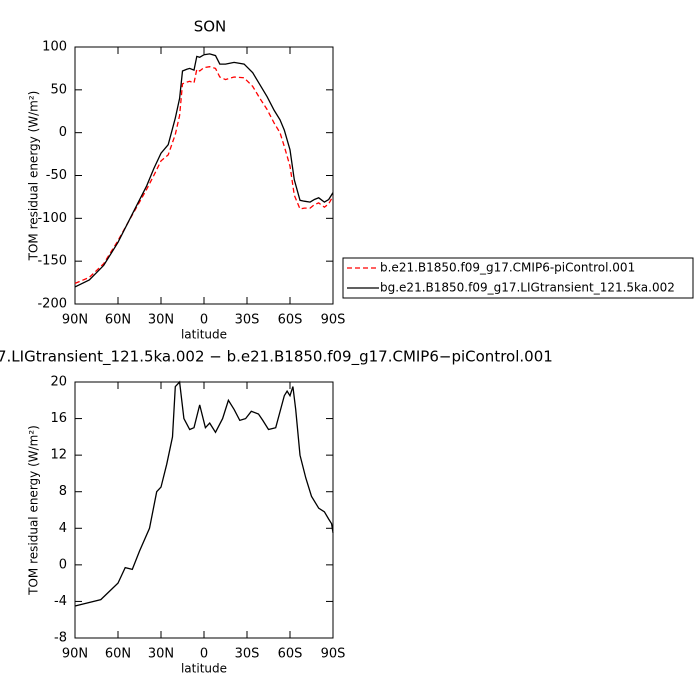 Image resolution: width=700 pixels, height=700 pixels. What do you see at coordinates (507, 268) in the screenshot?
I see `legend-label: b.e21.B1850.f09_g17.CMIP6-piControl.001` at bounding box center [507, 268].